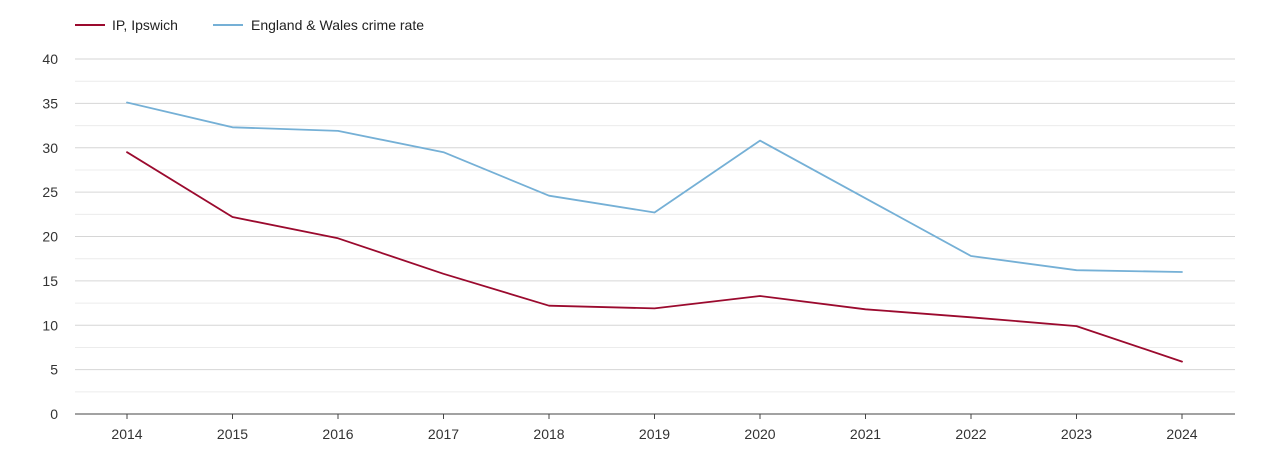 The height and width of the screenshot is (450, 1270). I want to click on y-tick-label: 30, so click(50, 148).